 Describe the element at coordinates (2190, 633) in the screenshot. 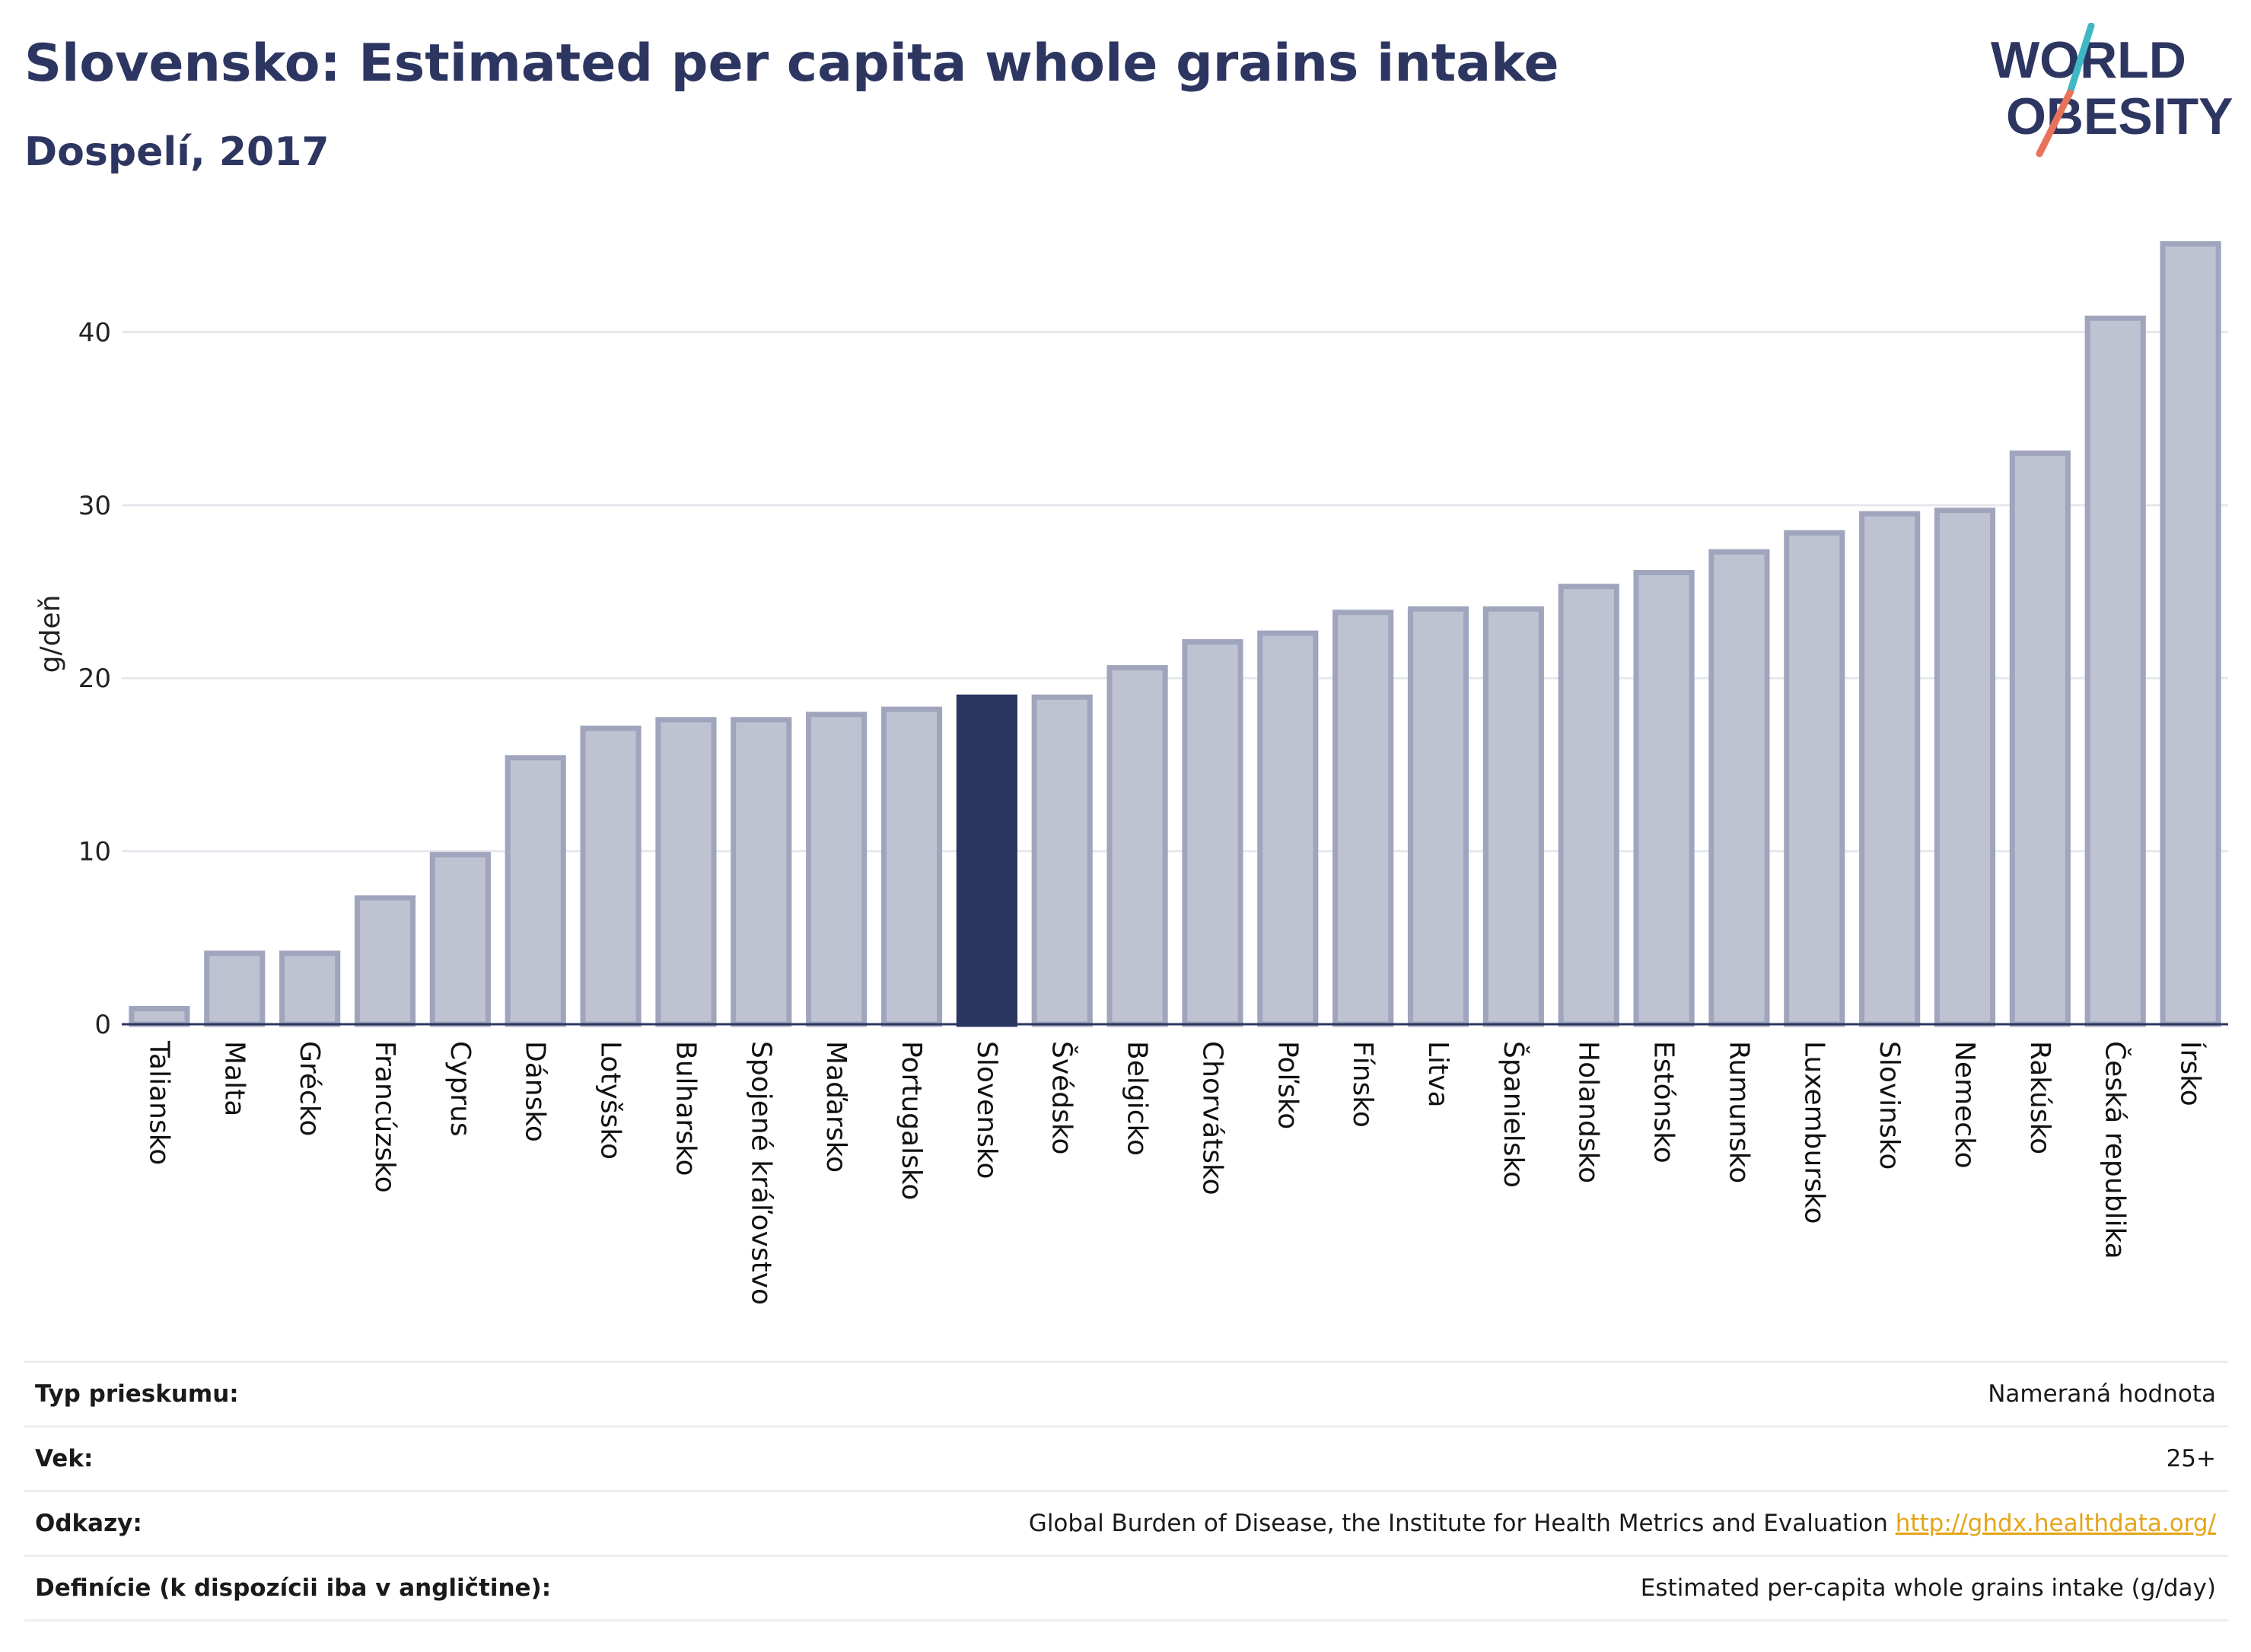

I see `bar-írsko` at that location.